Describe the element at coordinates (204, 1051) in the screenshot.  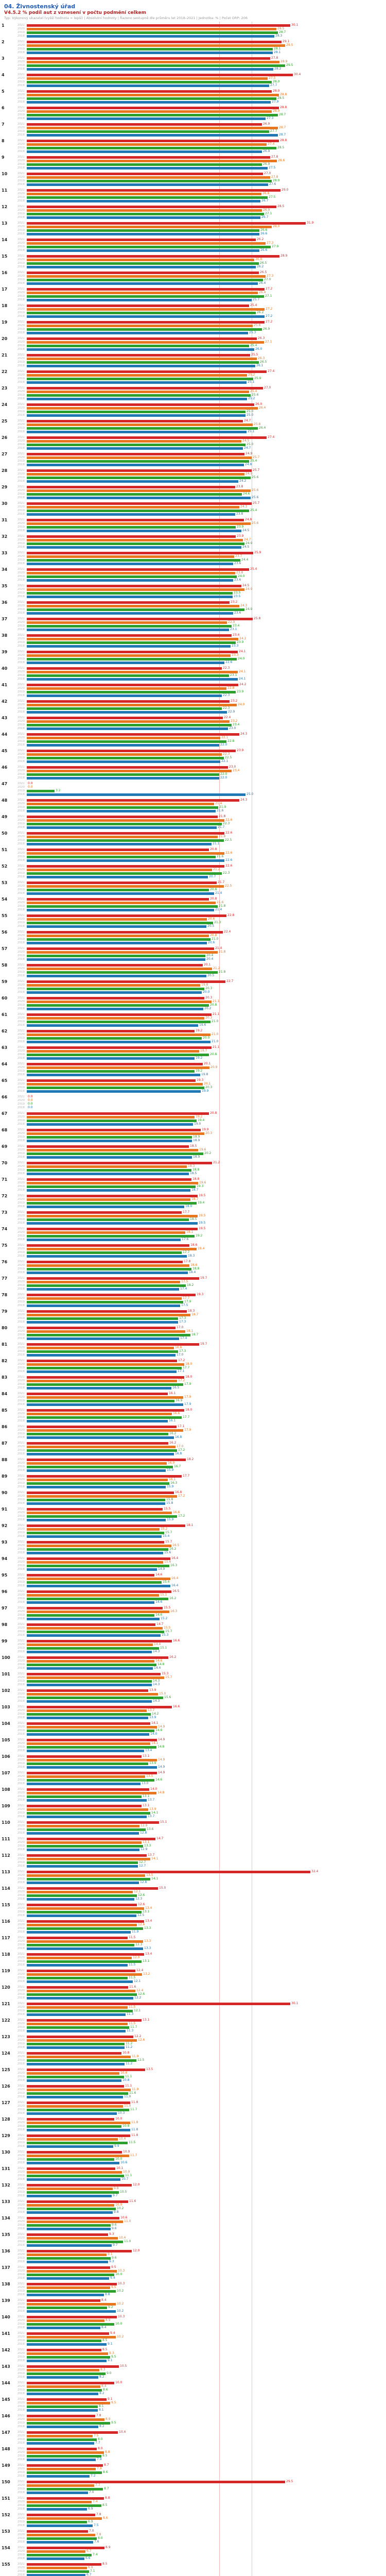
I see `bar-value-label: 19.7` at that location.